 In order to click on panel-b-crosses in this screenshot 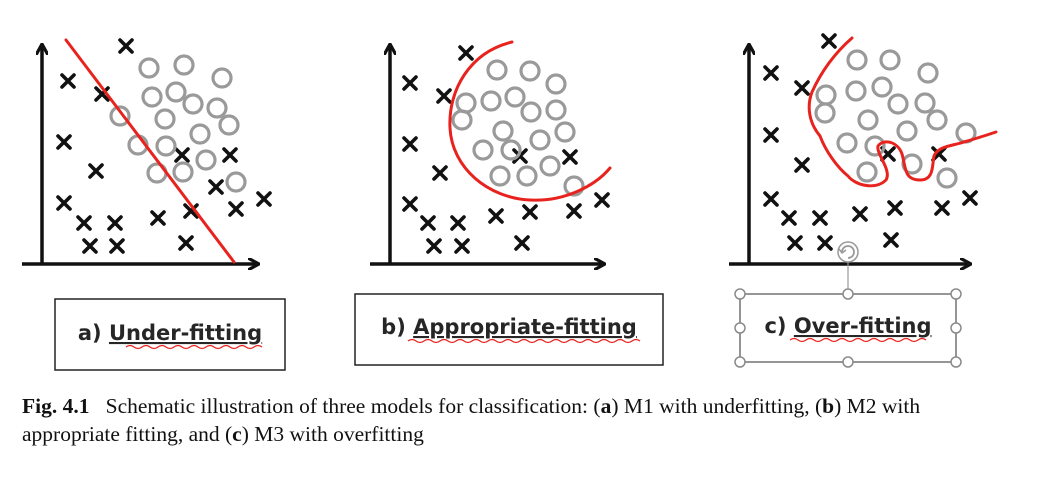, I will do `click(506, 149)`.